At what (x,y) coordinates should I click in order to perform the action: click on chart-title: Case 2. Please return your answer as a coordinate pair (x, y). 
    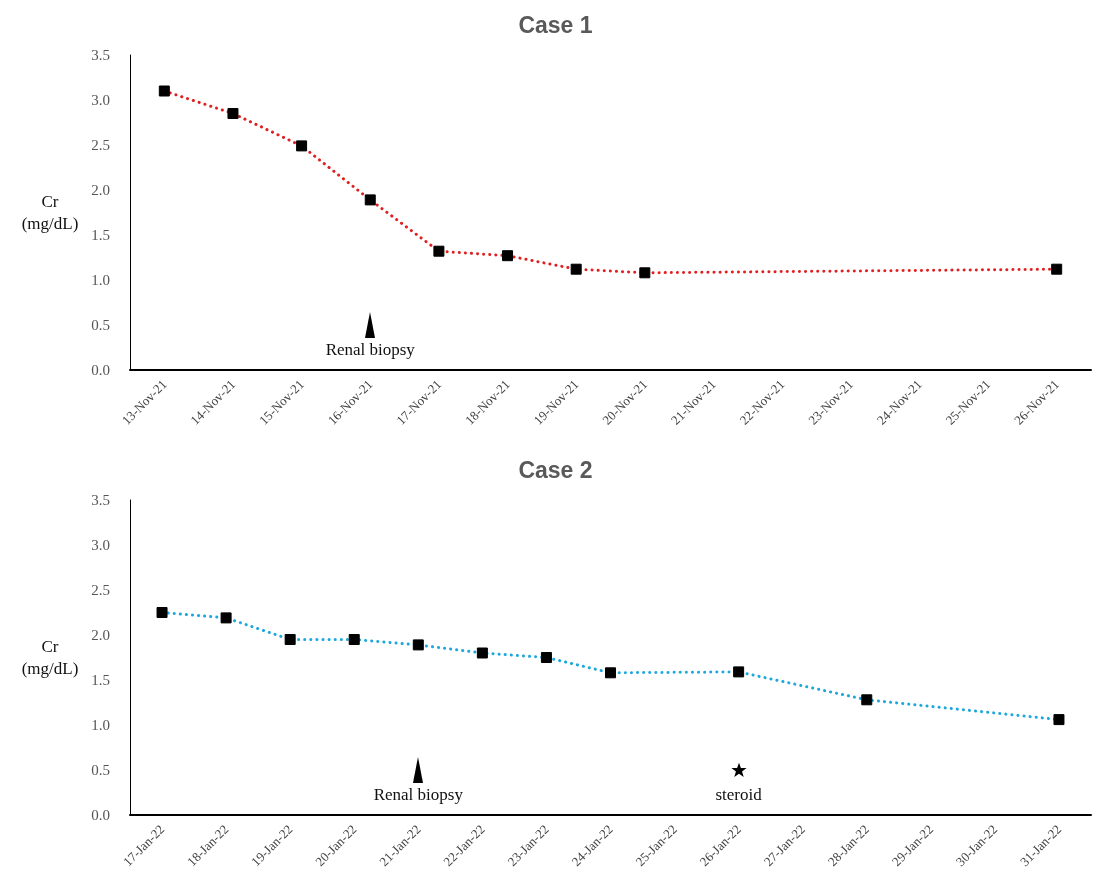
    Looking at the image, I should click on (555, 469).